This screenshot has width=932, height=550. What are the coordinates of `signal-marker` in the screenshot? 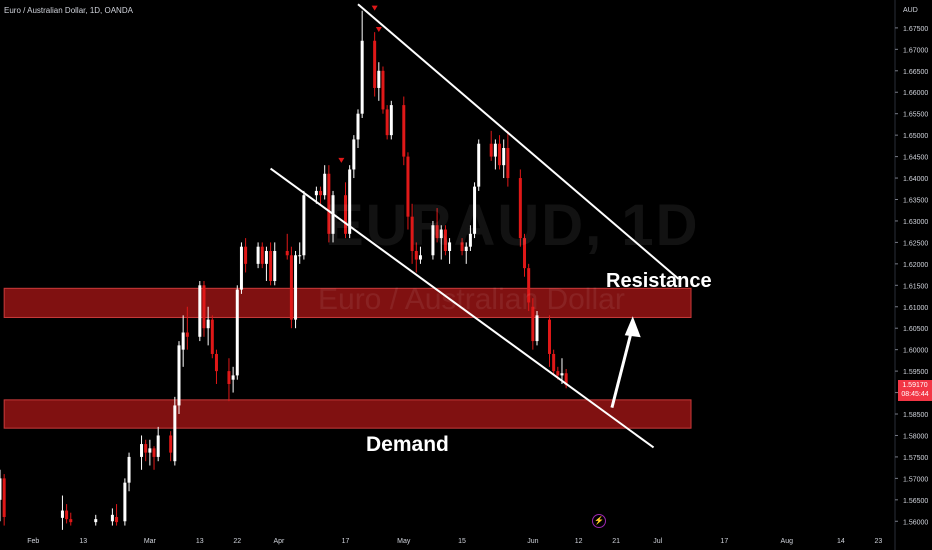 It's located at (341, 160).